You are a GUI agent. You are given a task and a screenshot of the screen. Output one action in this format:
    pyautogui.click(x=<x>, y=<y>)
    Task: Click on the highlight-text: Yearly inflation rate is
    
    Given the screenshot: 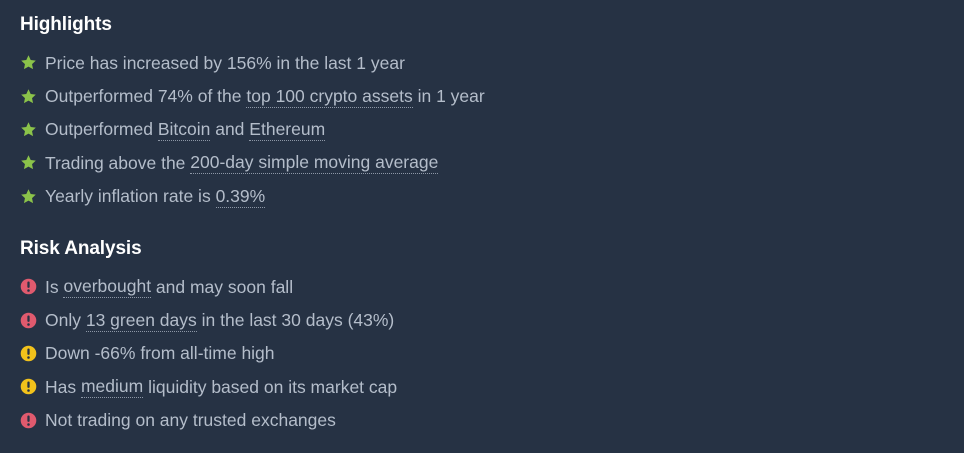 What is the action you would take?
    pyautogui.click(x=130, y=196)
    